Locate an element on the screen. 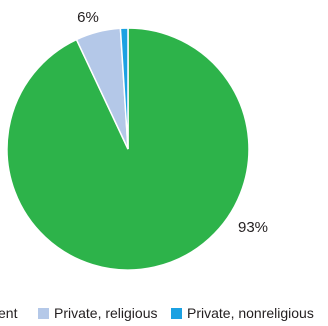  legend-label-private-religious: Private, religious is located at coordinates (106, 313).